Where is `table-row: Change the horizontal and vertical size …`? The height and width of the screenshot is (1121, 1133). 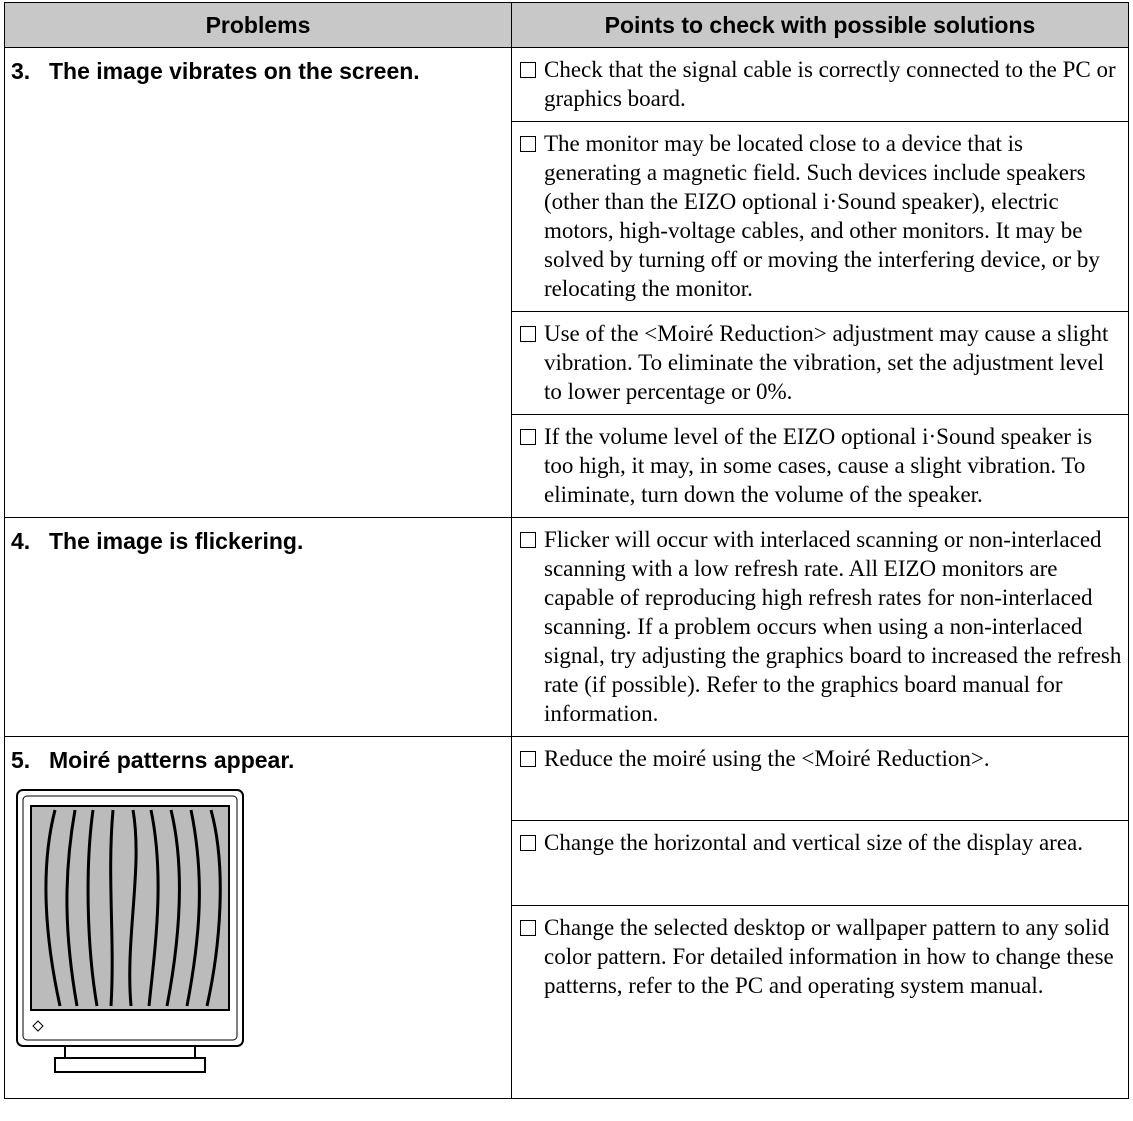
table-row: Change the horizontal and vertical size … is located at coordinates (567, 863).